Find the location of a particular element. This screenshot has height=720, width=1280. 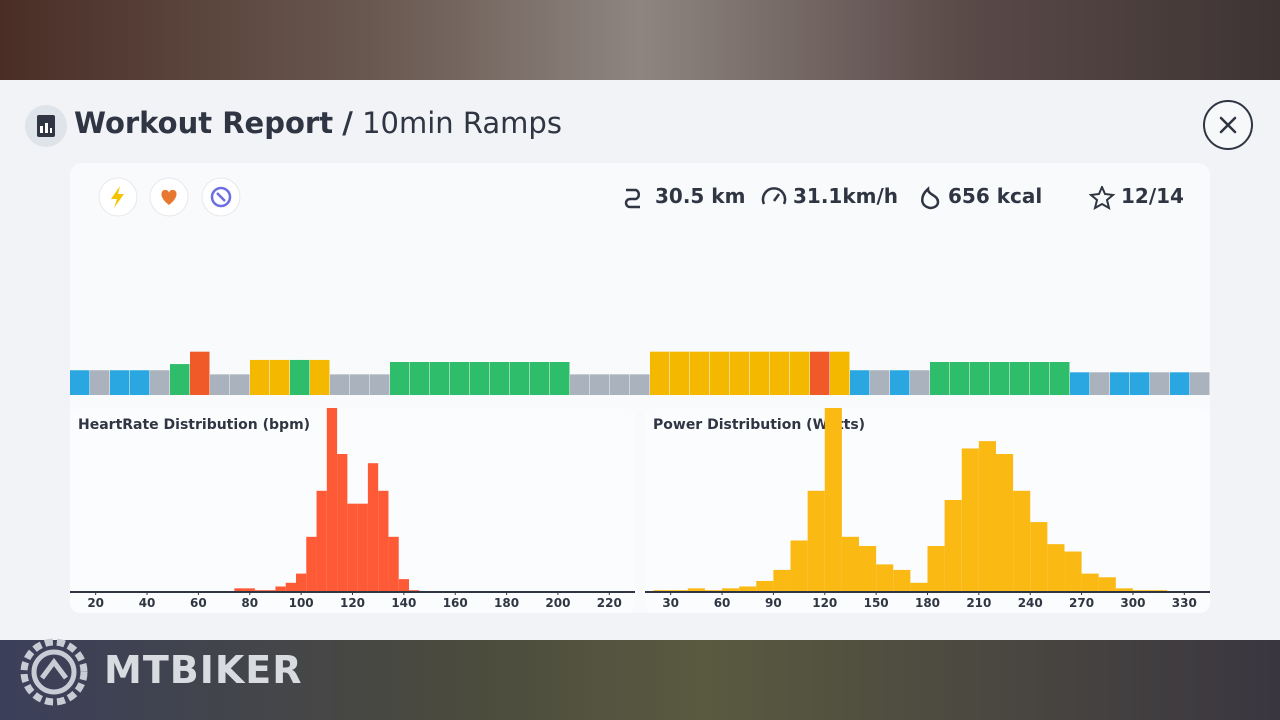

x-tick-label: 150 is located at coordinates (876, 603).